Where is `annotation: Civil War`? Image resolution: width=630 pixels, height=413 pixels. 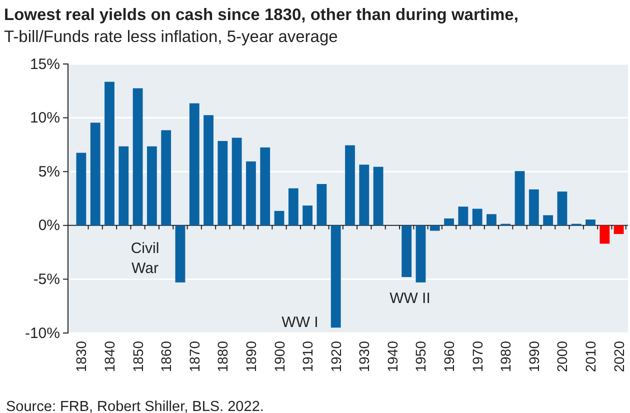
annotation: Civil War is located at coordinates (145, 258).